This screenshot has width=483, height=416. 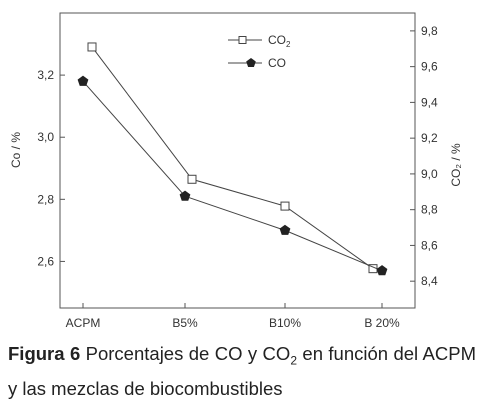 I want to click on legend-marker-pentagon, so click(x=251, y=62).